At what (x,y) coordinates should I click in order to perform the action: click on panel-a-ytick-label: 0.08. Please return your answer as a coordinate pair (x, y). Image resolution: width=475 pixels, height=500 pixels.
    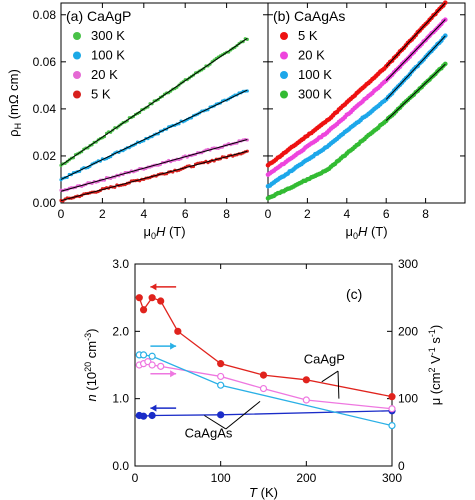
    Looking at the image, I should click on (45, 15).